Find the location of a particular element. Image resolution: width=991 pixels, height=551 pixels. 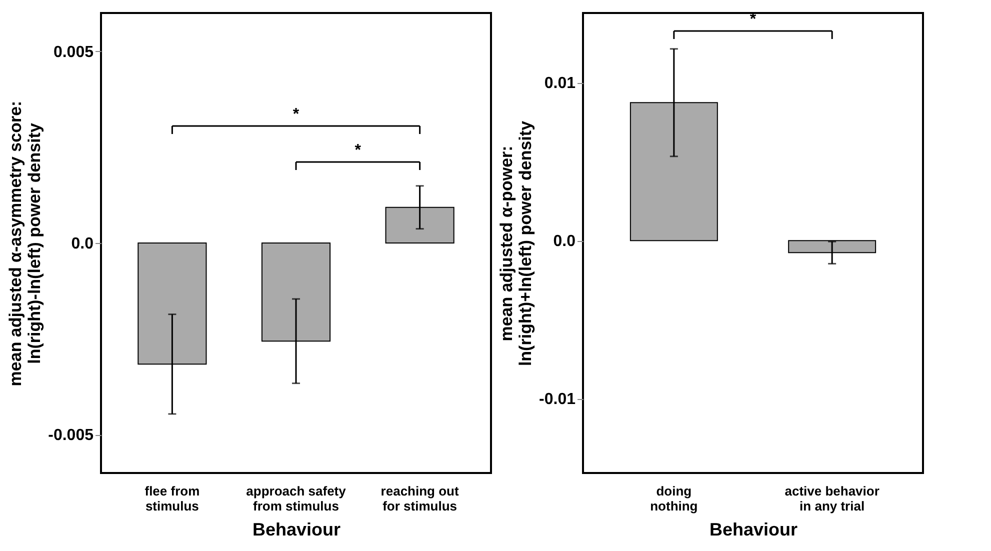

x-tick-label: doing nothing is located at coordinates (674, 499).